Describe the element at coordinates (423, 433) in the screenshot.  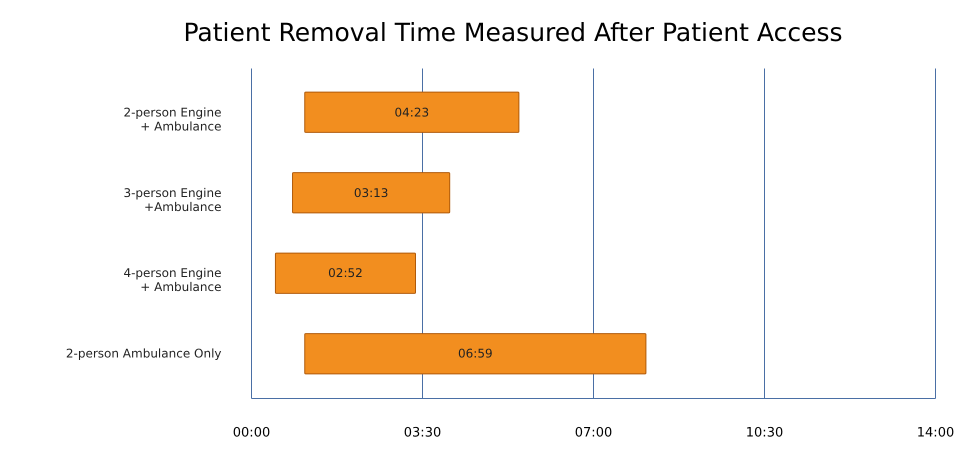
I see `x-tick-label: 03:30` at that location.